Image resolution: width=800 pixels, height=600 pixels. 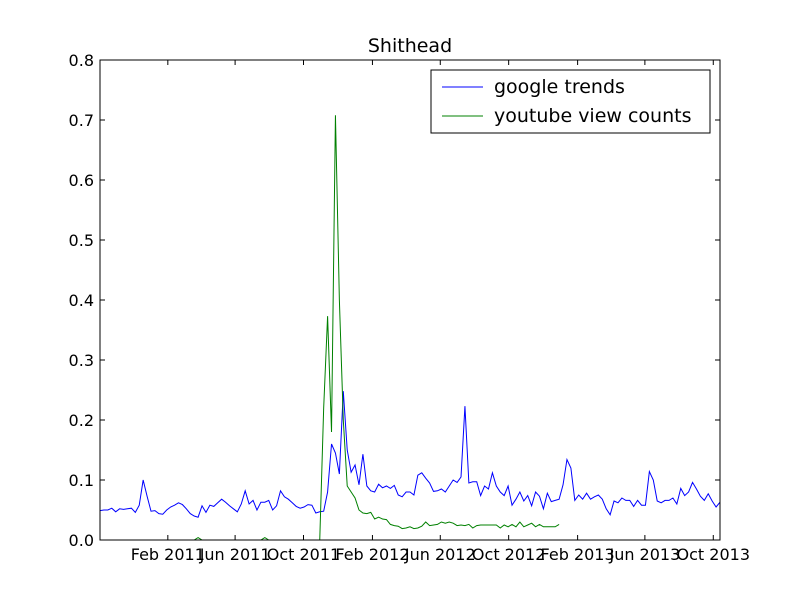 What do you see at coordinates (81, 240) in the screenshot?
I see `y-tick-label: 0.5` at bounding box center [81, 240].